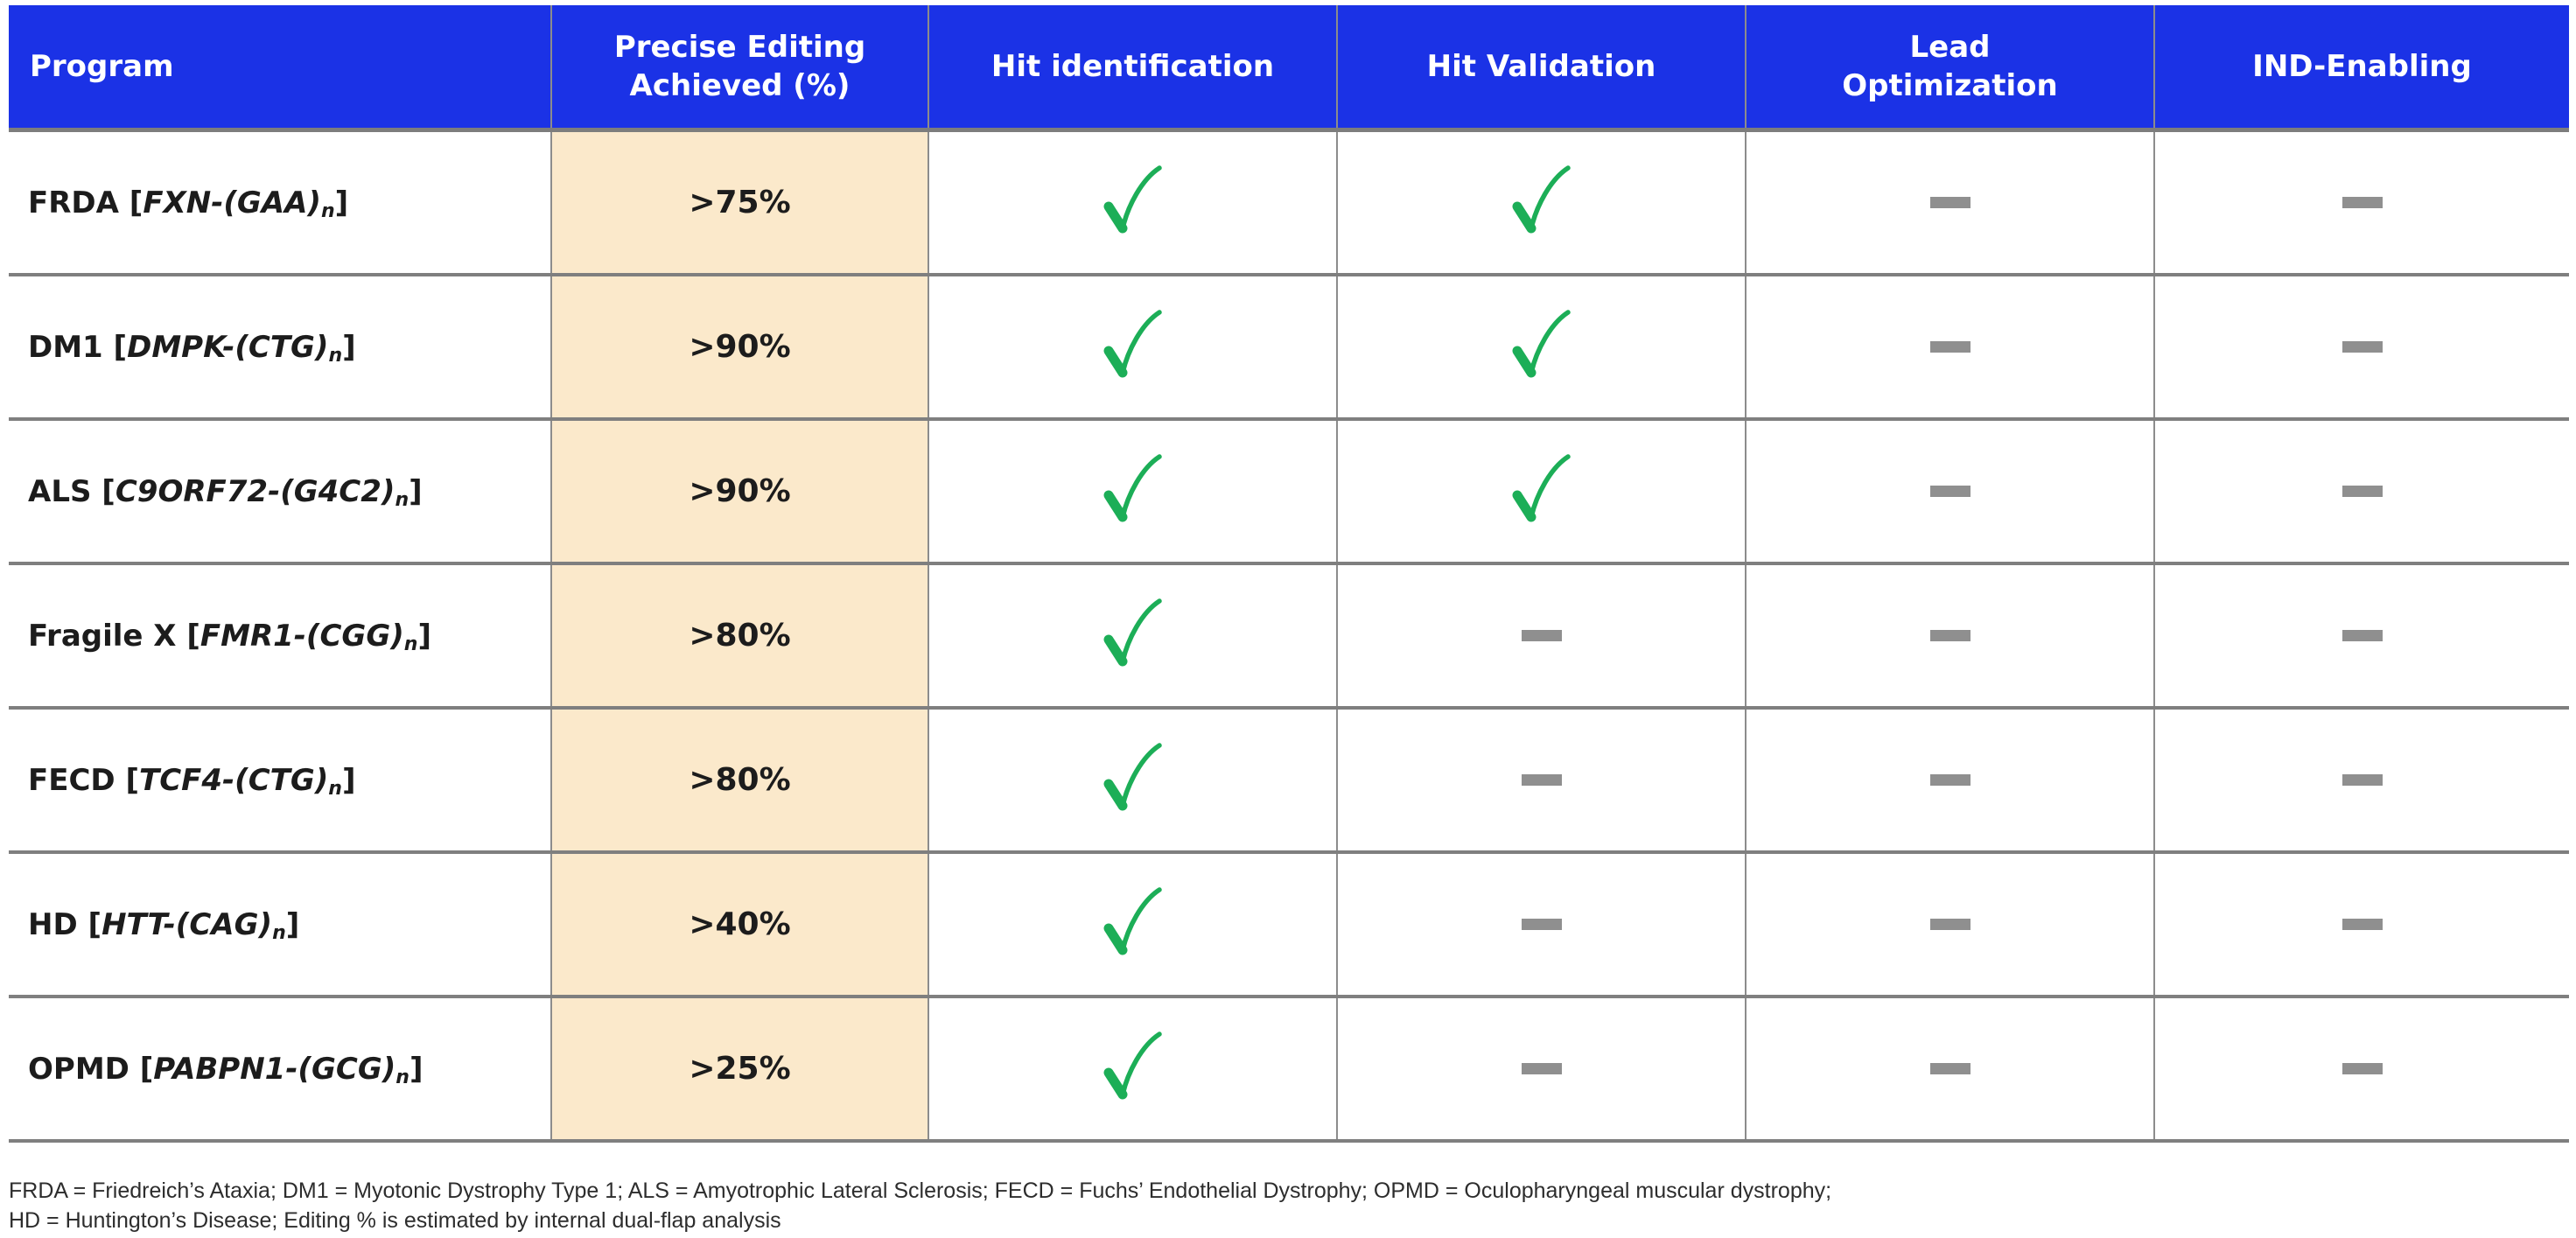 Image resolution: width=2576 pixels, height=1238 pixels. I want to click on program-name: Fragile X [FMR1-(CGG) n], so click(280, 636).